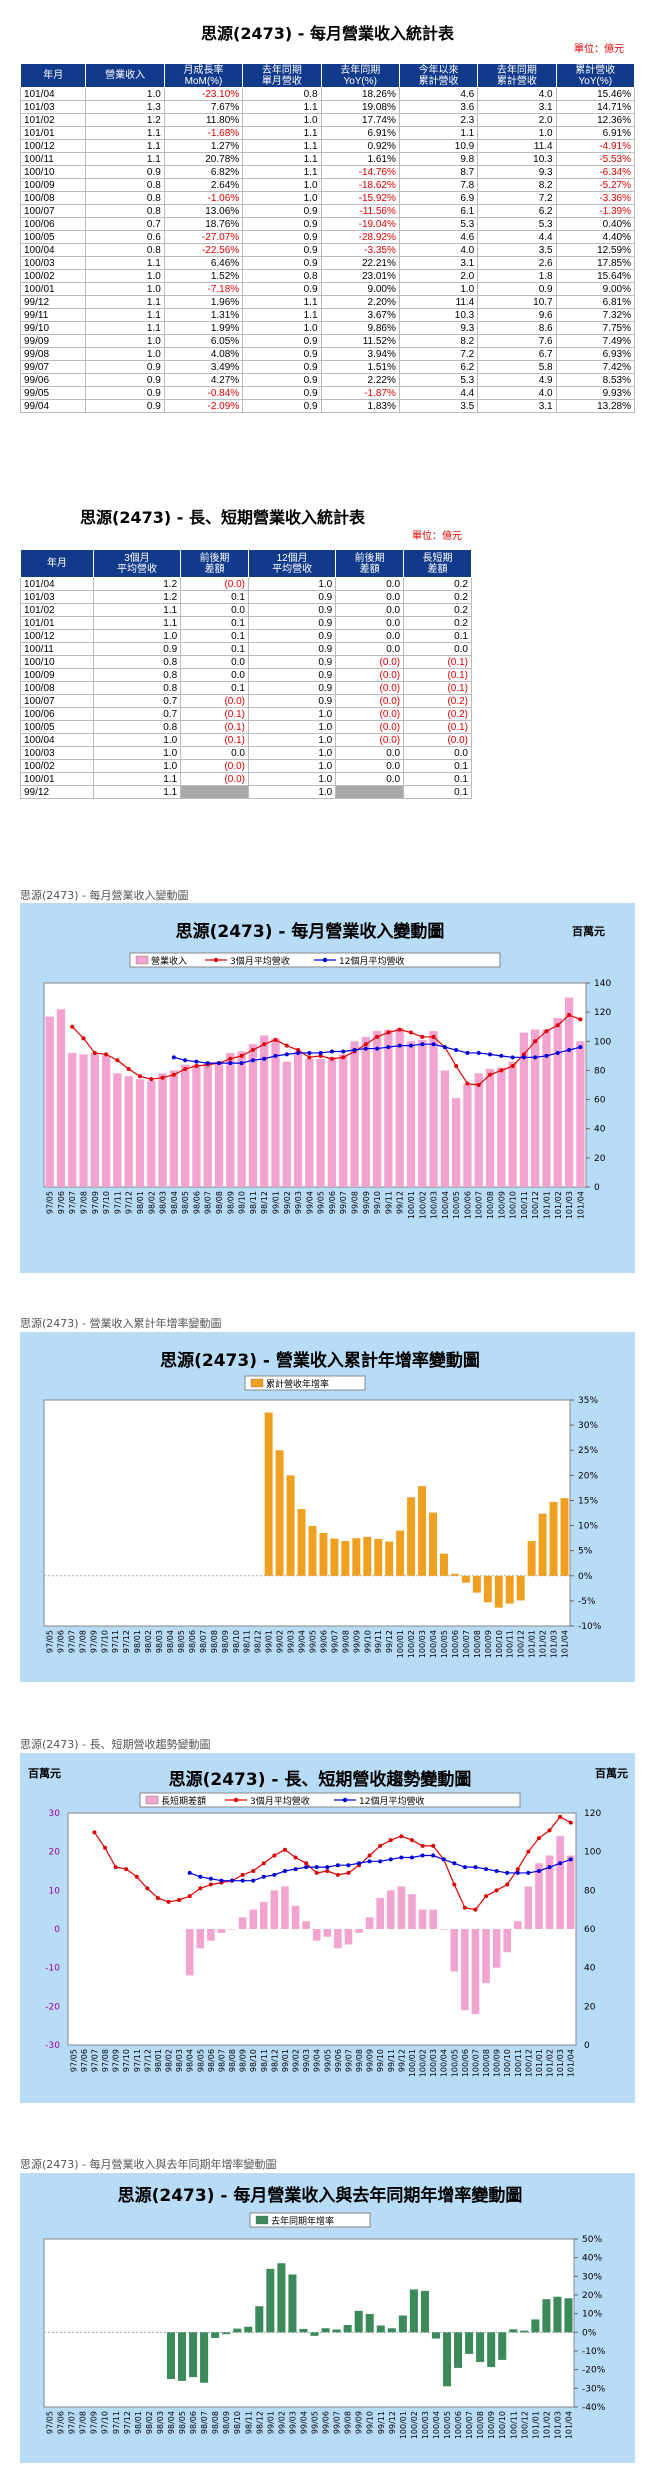  What do you see at coordinates (264, 1202) in the screenshot?
I see `x-tick-label: 98/12` at bounding box center [264, 1202].